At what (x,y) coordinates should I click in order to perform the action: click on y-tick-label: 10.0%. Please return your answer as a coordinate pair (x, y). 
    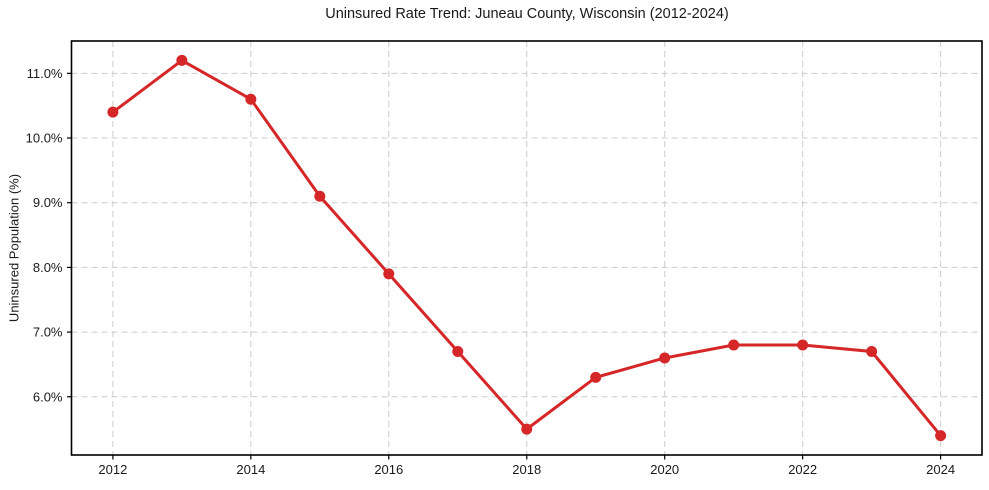
    Looking at the image, I should click on (44, 138).